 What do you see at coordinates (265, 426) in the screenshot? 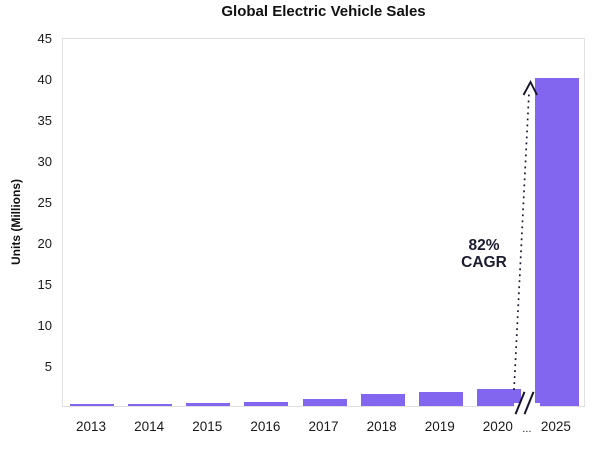
I see `x-tick-label: 2016` at bounding box center [265, 426].